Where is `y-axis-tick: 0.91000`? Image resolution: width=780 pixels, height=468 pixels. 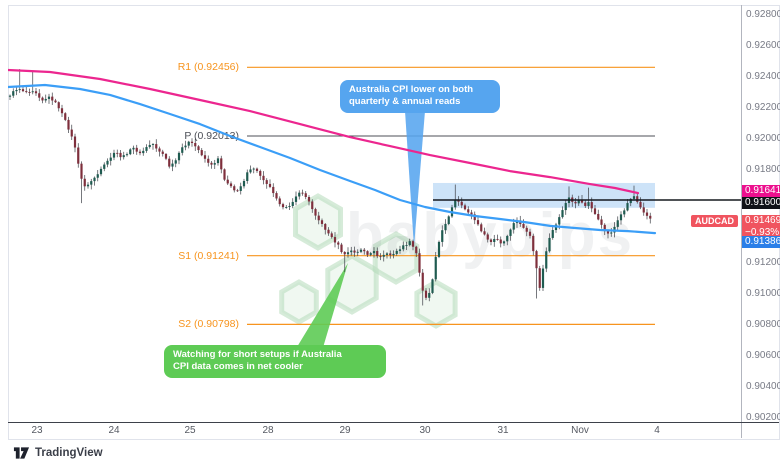
y-axis-tick: 0.91000 is located at coordinates (763, 294).